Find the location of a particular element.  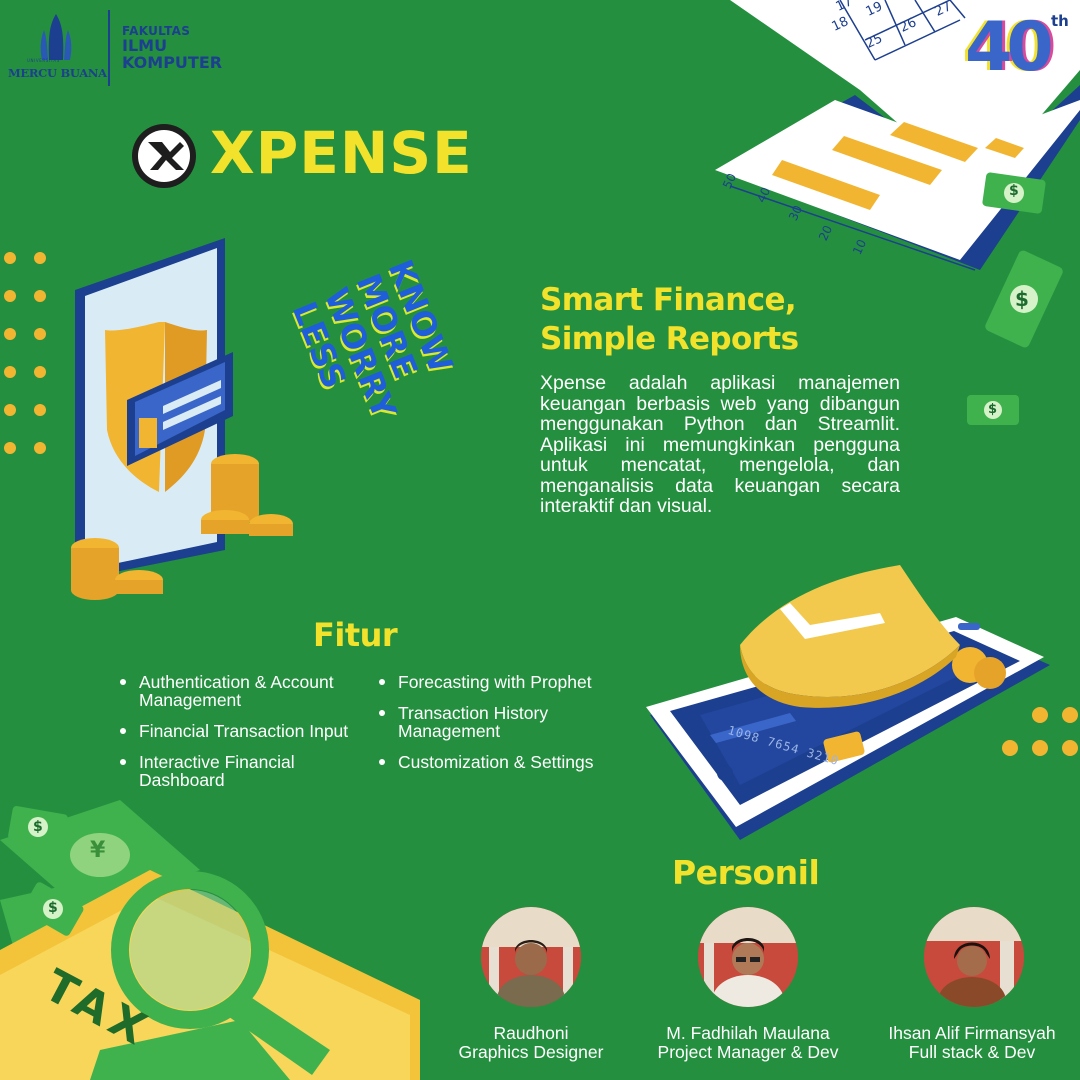

faculty-name-line1: FAKULTAS is located at coordinates (156, 31).